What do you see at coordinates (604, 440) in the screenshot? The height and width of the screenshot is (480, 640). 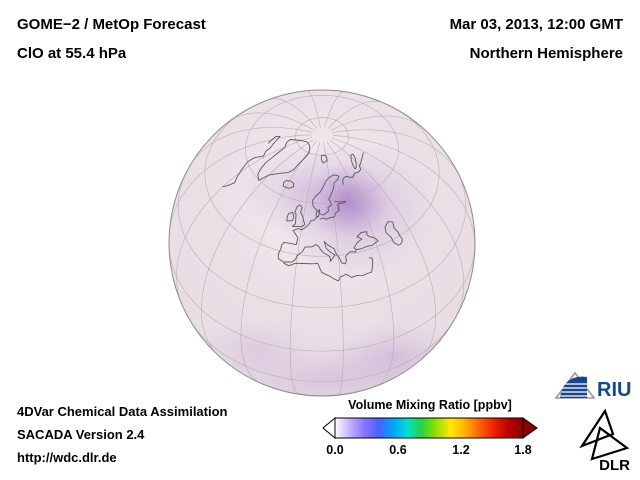 I see `dlr-logo-icon: DLR` at bounding box center [604, 440].